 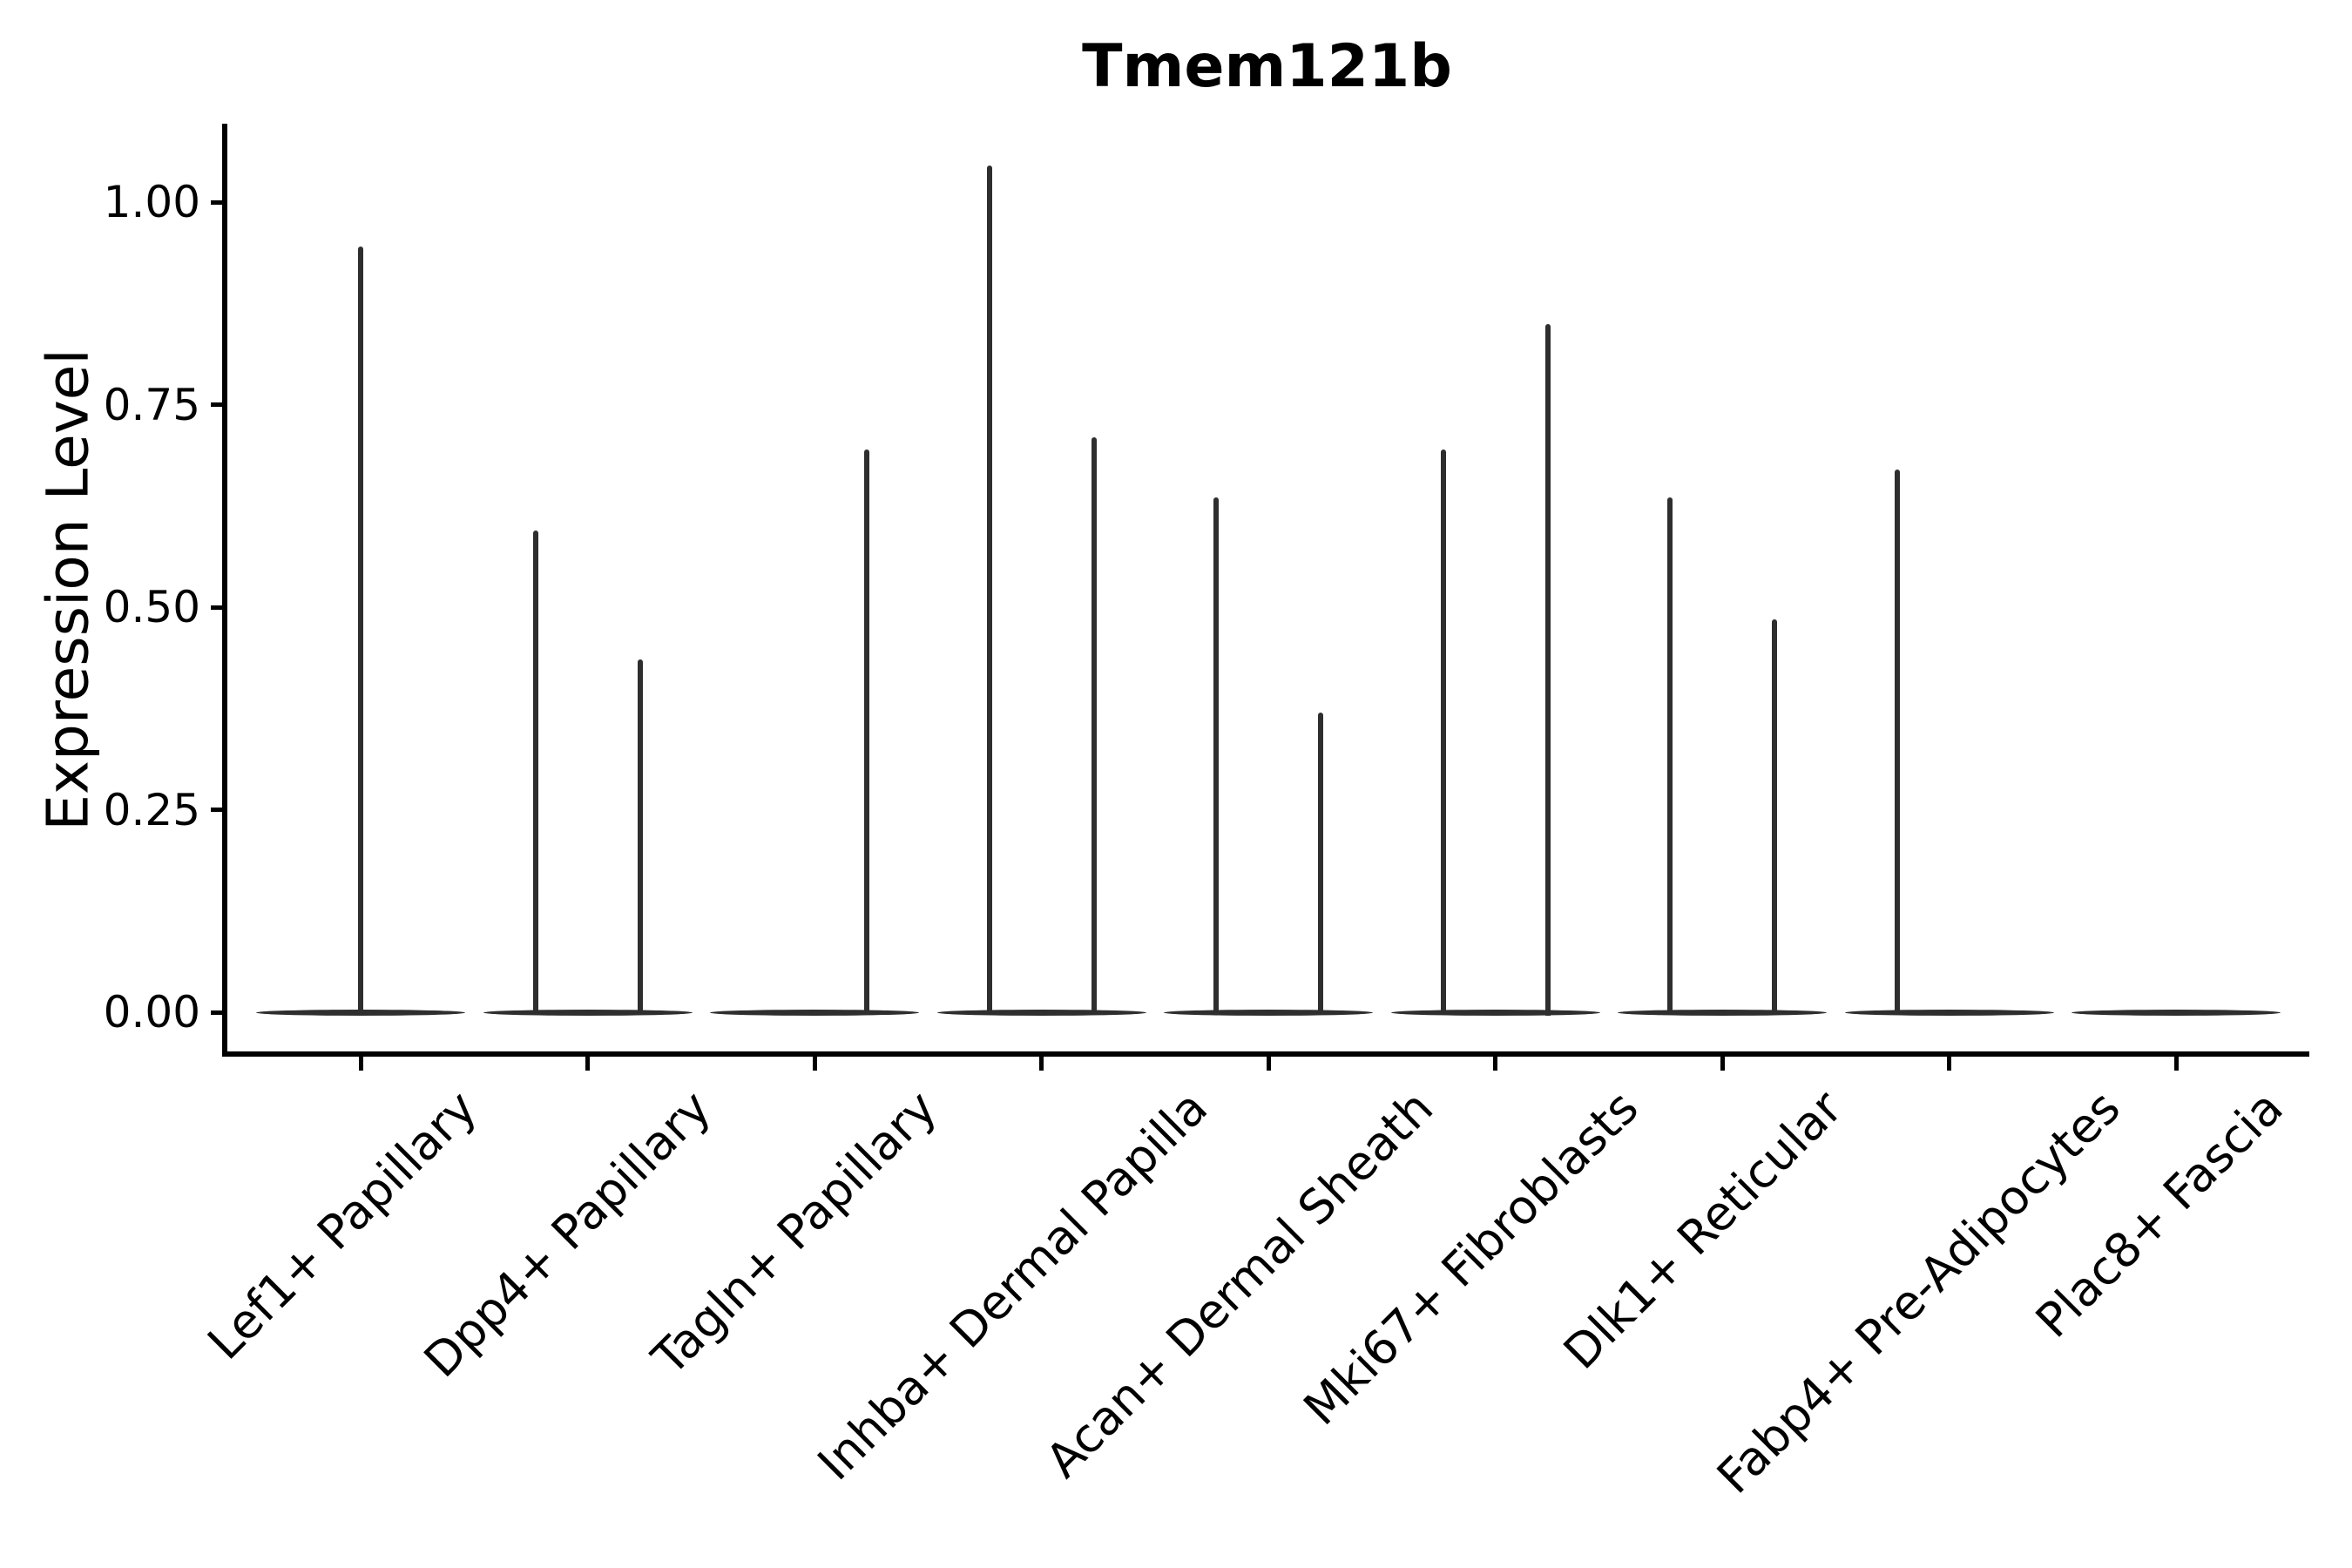 What do you see at coordinates (151, 810) in the screenshot?
I see `y-tick-label: 0.25` at bounding box center [151, 810].